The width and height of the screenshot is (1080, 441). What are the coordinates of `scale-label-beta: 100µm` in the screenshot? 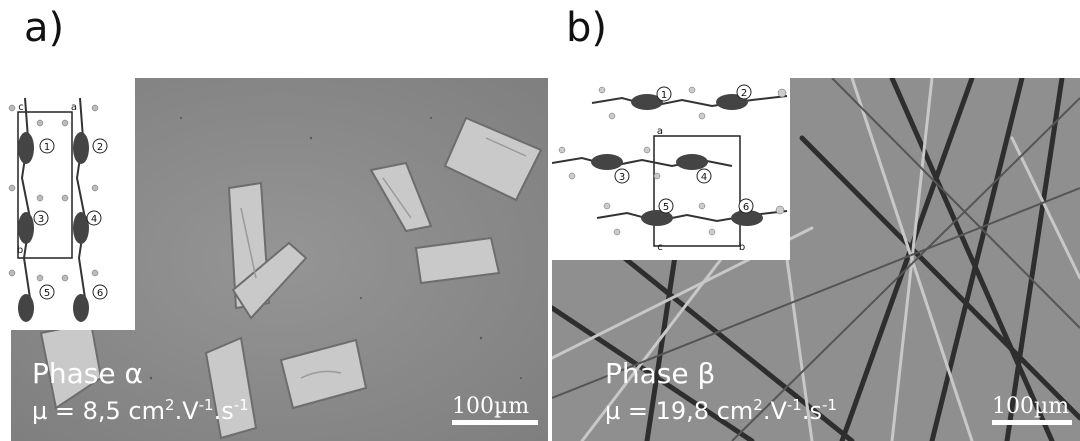 It's located at (1031, 406).